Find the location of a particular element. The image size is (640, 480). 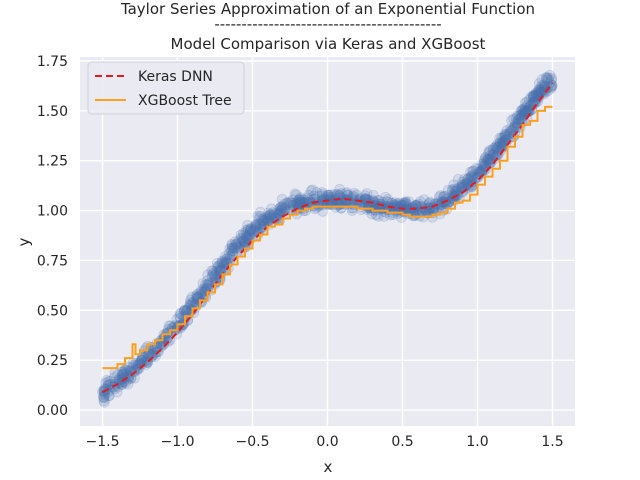

x-axis-label: x is located at coordinates (328, 467).